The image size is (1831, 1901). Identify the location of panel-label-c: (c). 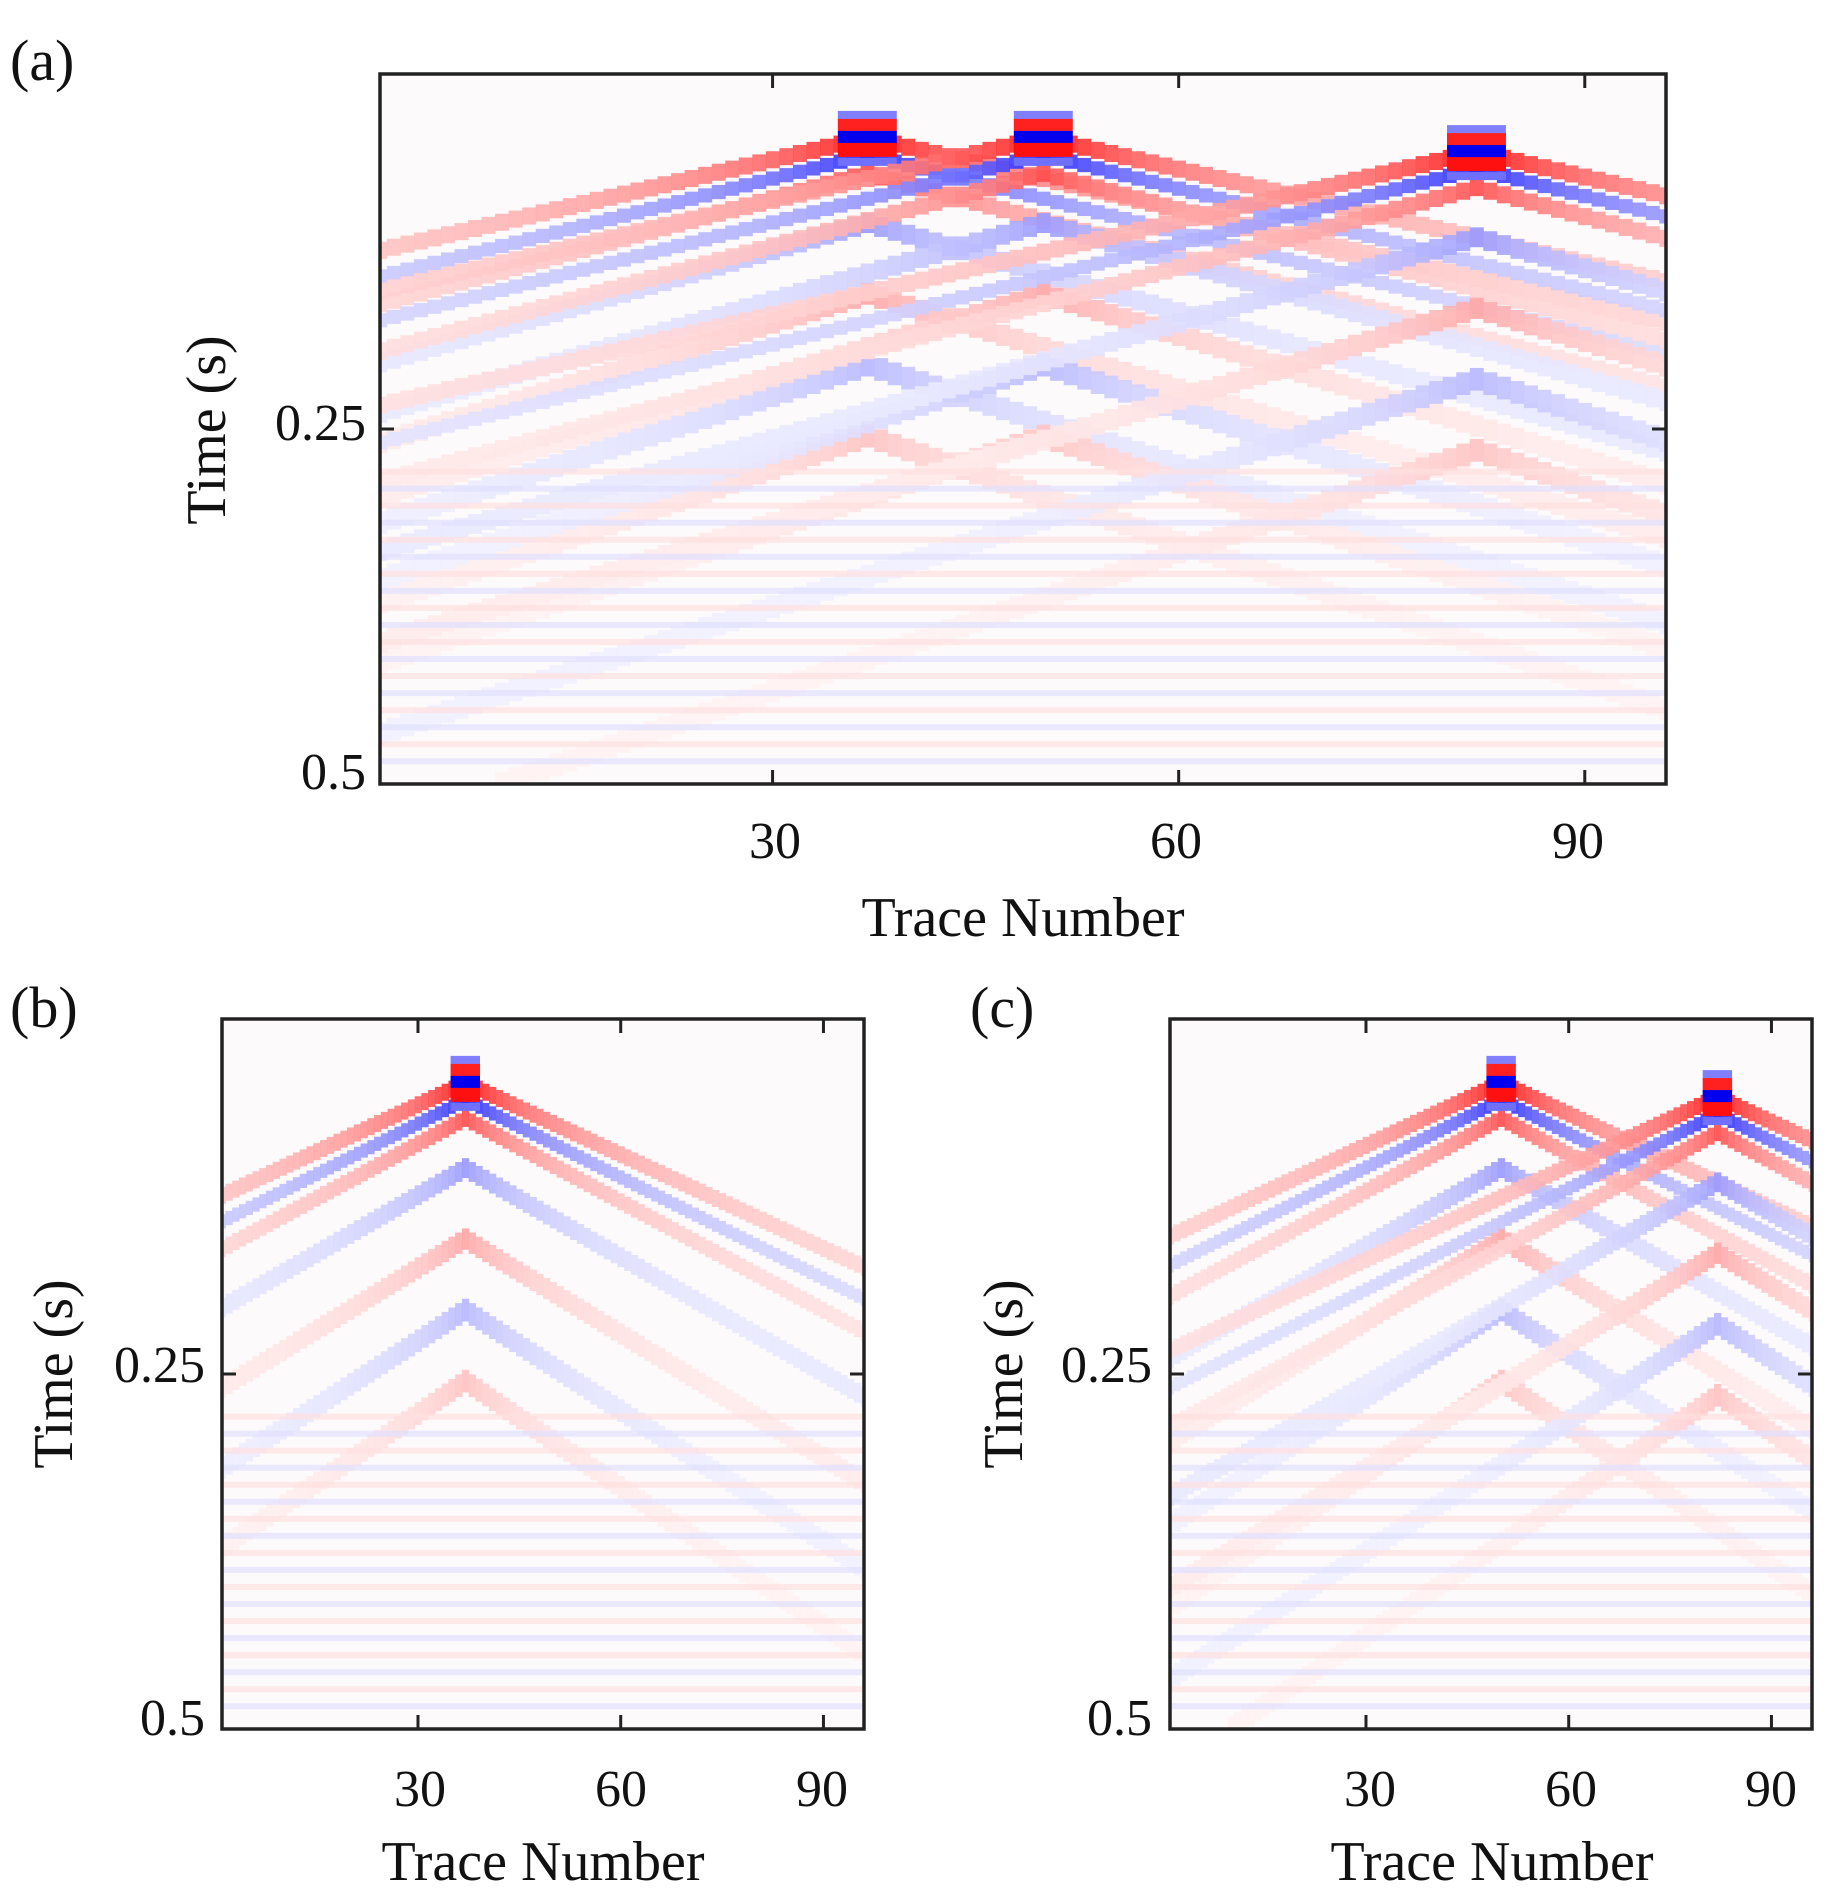
(1002, 1007).